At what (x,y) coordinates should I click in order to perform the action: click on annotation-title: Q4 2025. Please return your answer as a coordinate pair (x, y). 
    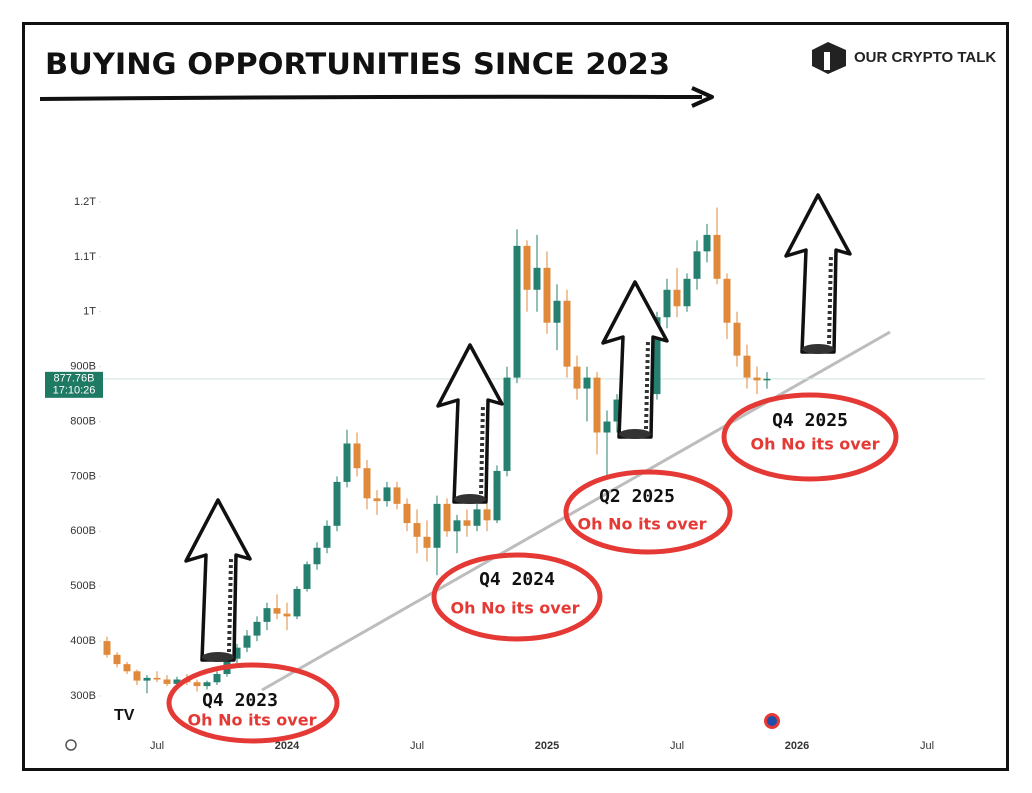
    Looking at the image, I should click on (810, 420).